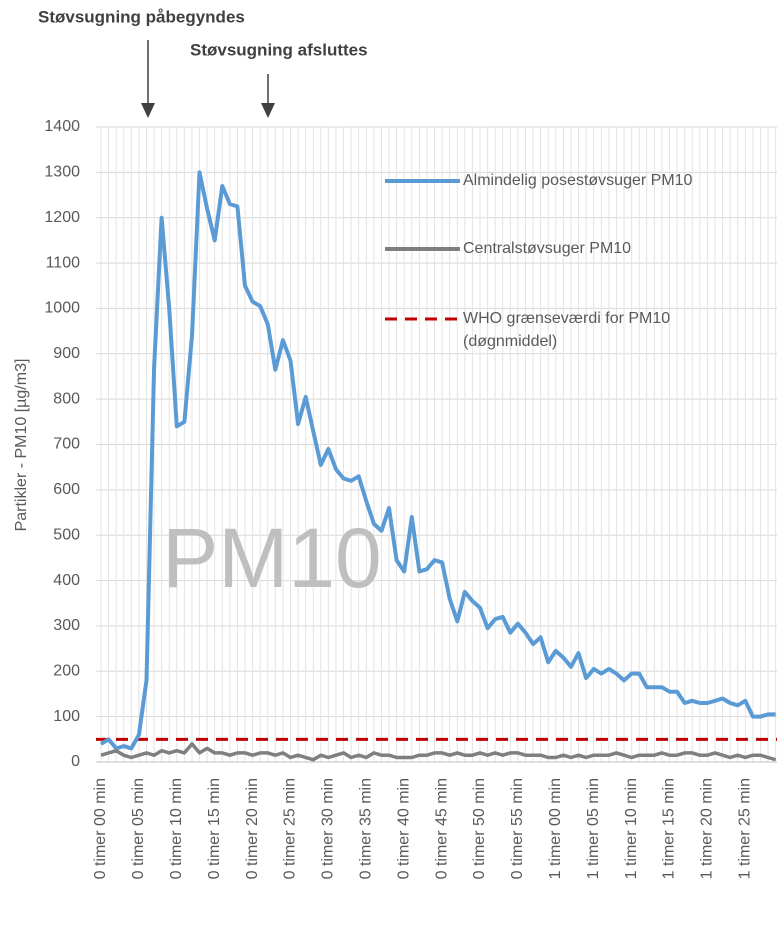 The image size is (777, 929). What do you see at coordinates (252, 828) in the screenshot?
I see `x-tick-label: 0 timer 20 min` at bounding box center [252, 828].